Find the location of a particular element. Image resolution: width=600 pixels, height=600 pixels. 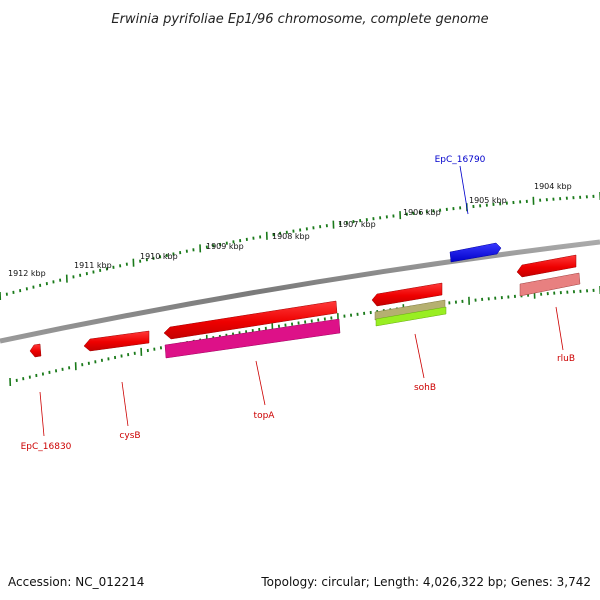

gene-label-rluB: rluB is located at coordinates (566, 359).